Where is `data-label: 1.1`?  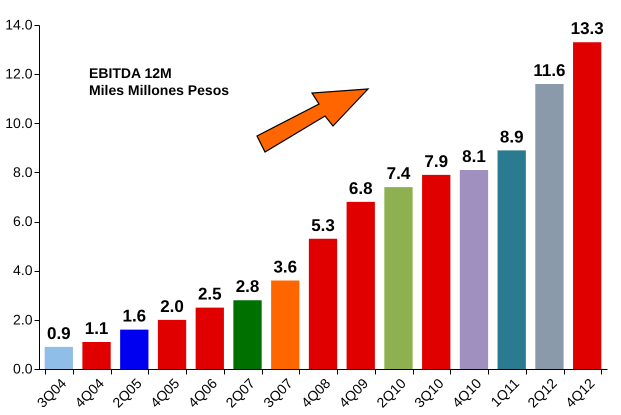 data-label: 1.1 is located at coordinates (96, 328).